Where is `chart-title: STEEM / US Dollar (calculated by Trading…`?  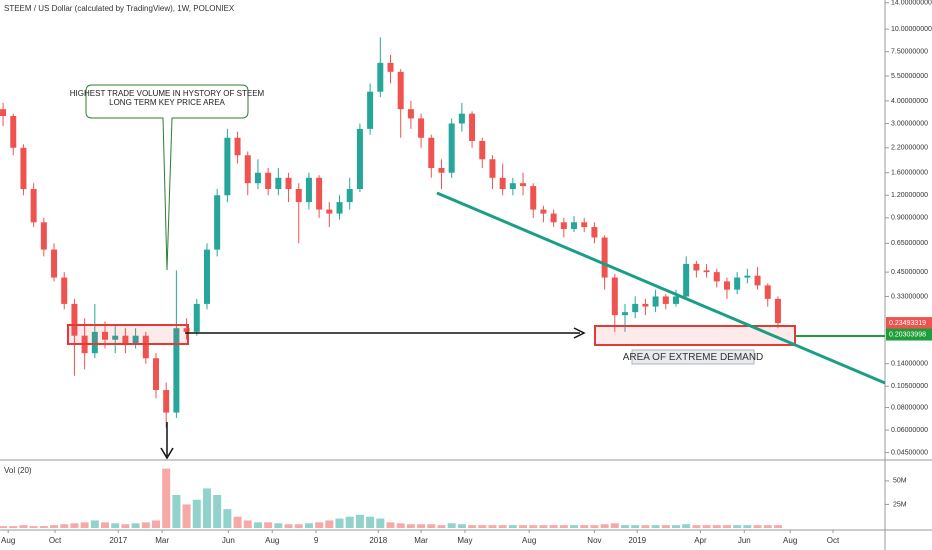 chart-title: STEEM / US Dollar (calculated by Trading… is located at coordinates (119, 8).